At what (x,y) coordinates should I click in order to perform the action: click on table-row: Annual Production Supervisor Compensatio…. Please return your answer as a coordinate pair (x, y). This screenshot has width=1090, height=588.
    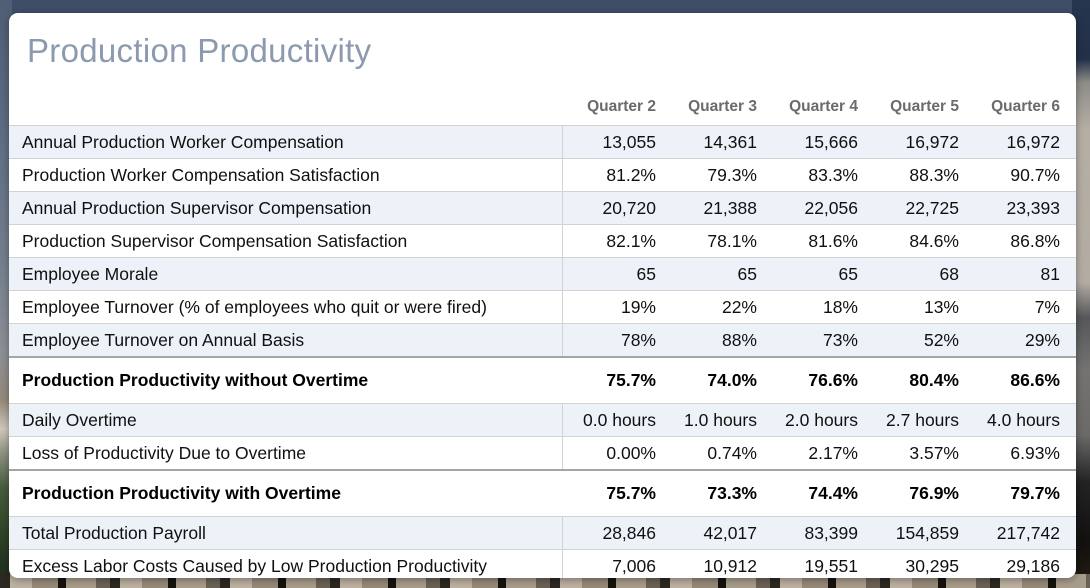
    Looking at the image, I should click on (542, 208).